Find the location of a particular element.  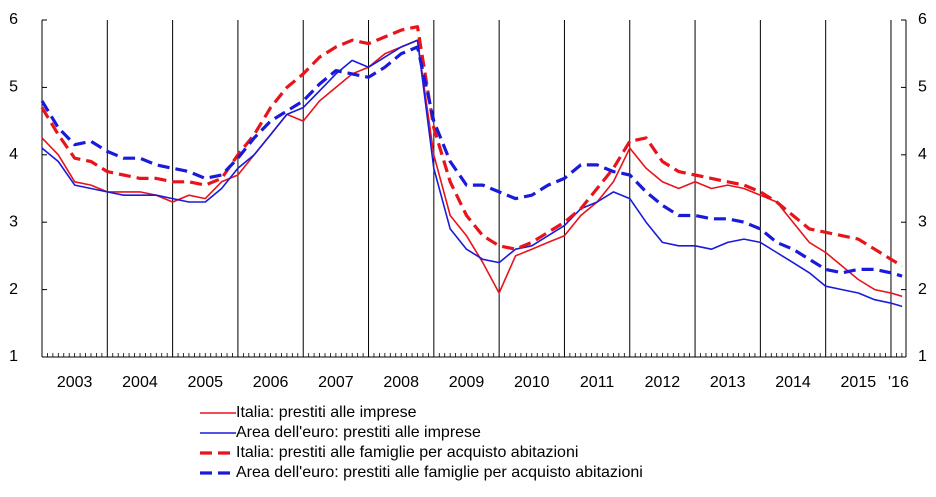

y2-tick-label: 1 is located at coordinates (922, 356).